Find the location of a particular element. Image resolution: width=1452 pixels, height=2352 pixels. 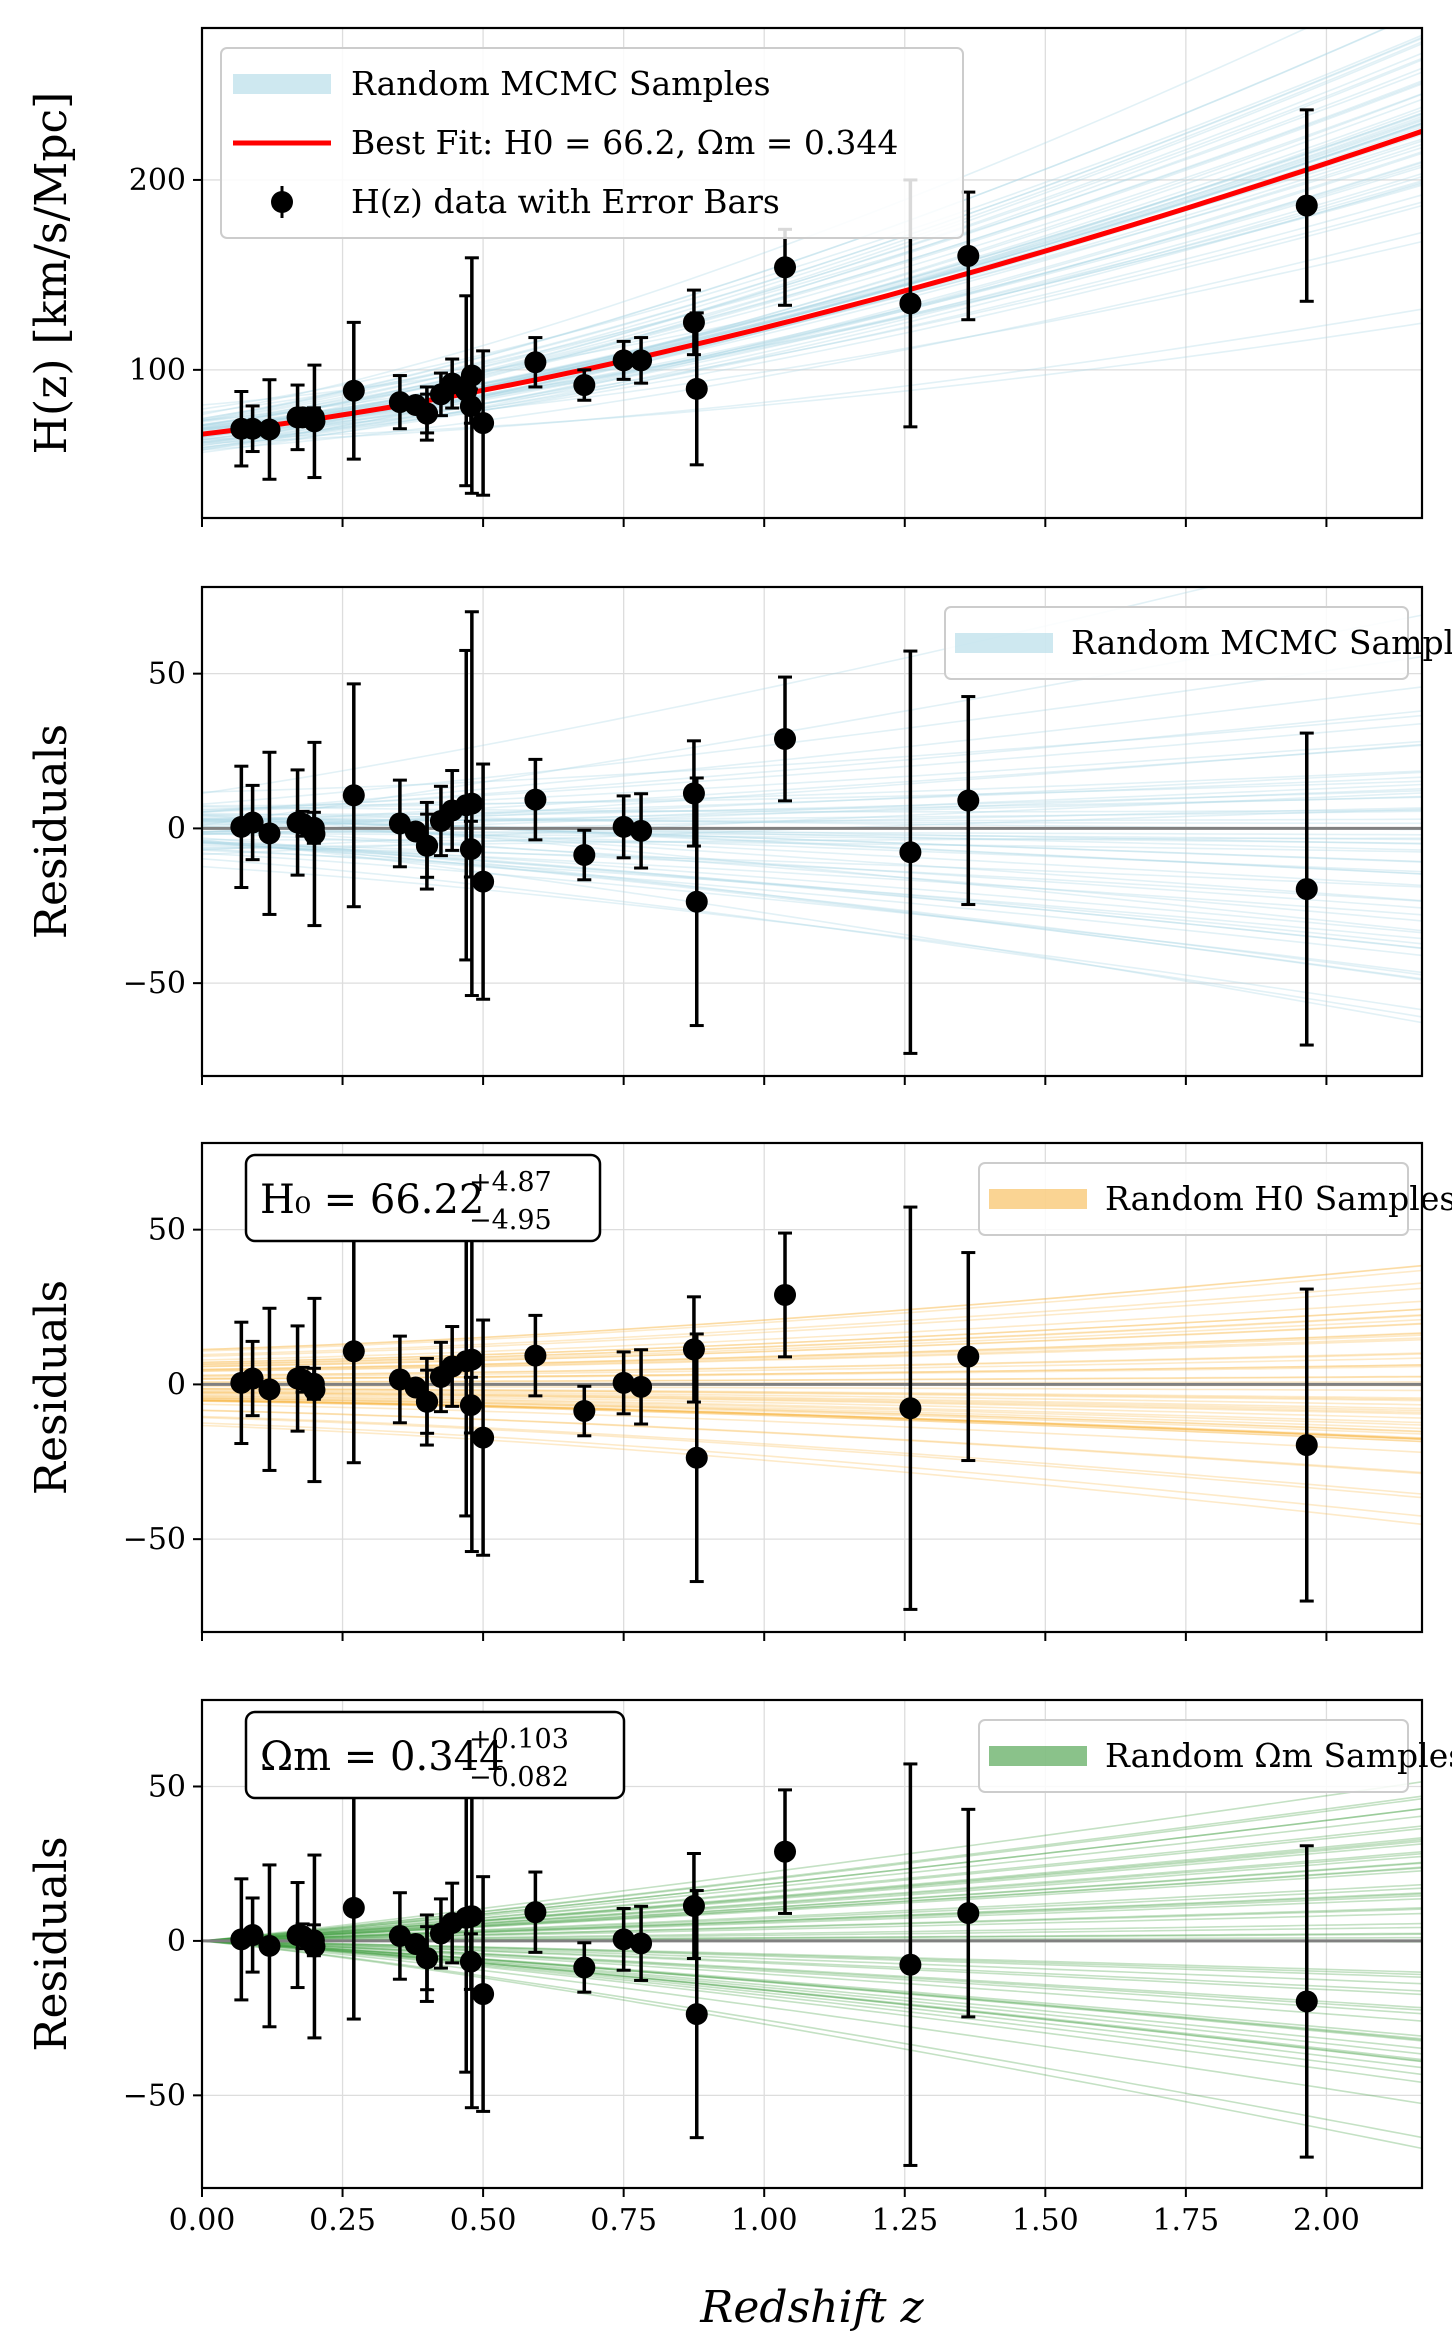

x-tick-label: 0.50 is located at coordinates (483, 2220).